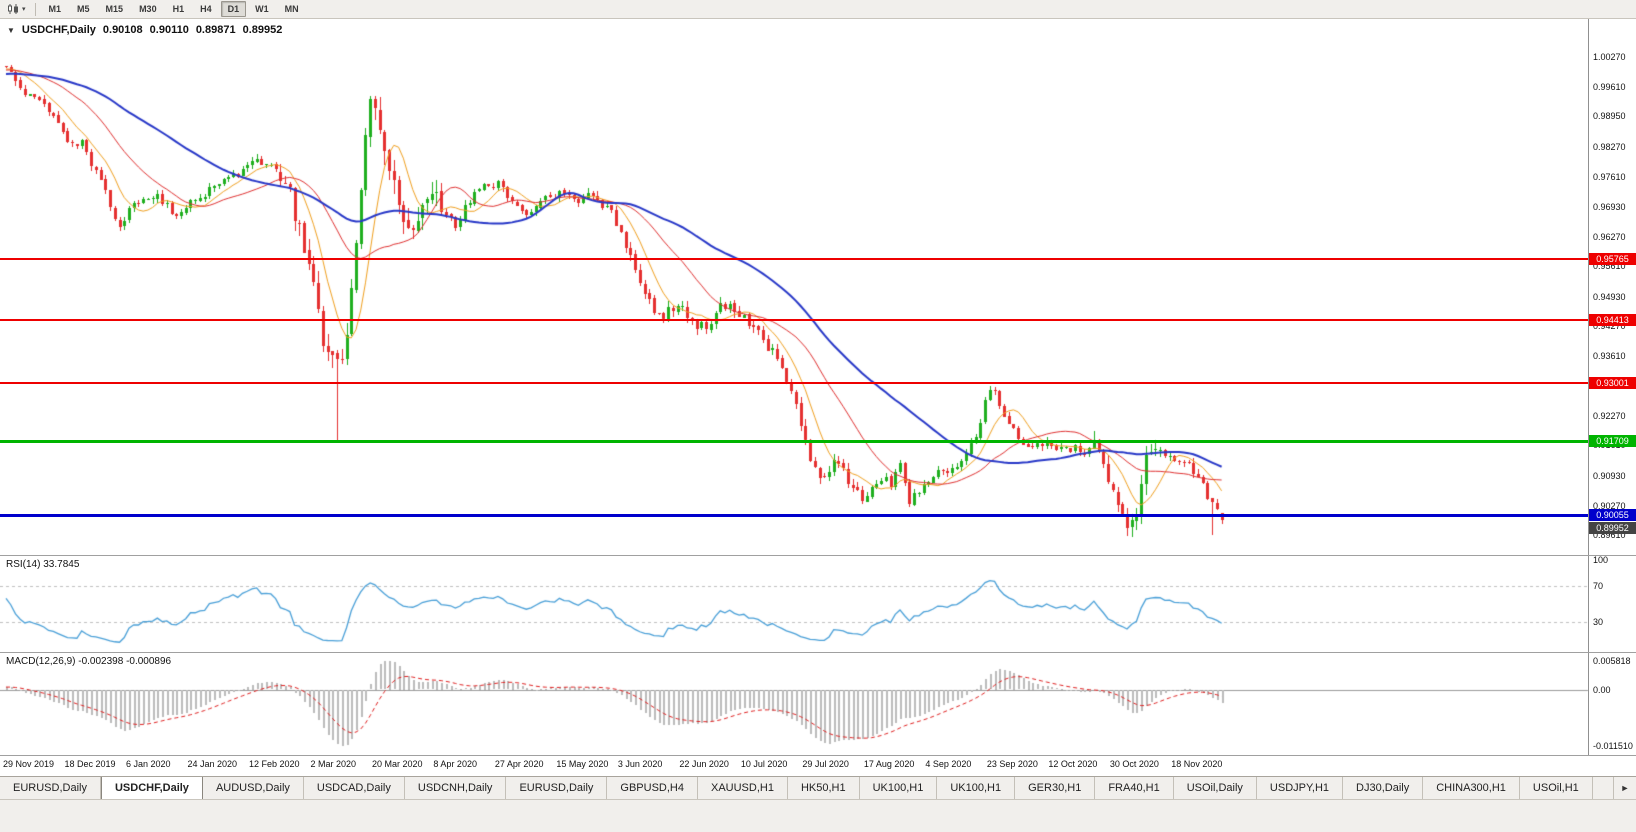 This screenshot has height=832, width=1636. I want to click on date-axis-label: 3 Jun 2020, so click(640, 764).